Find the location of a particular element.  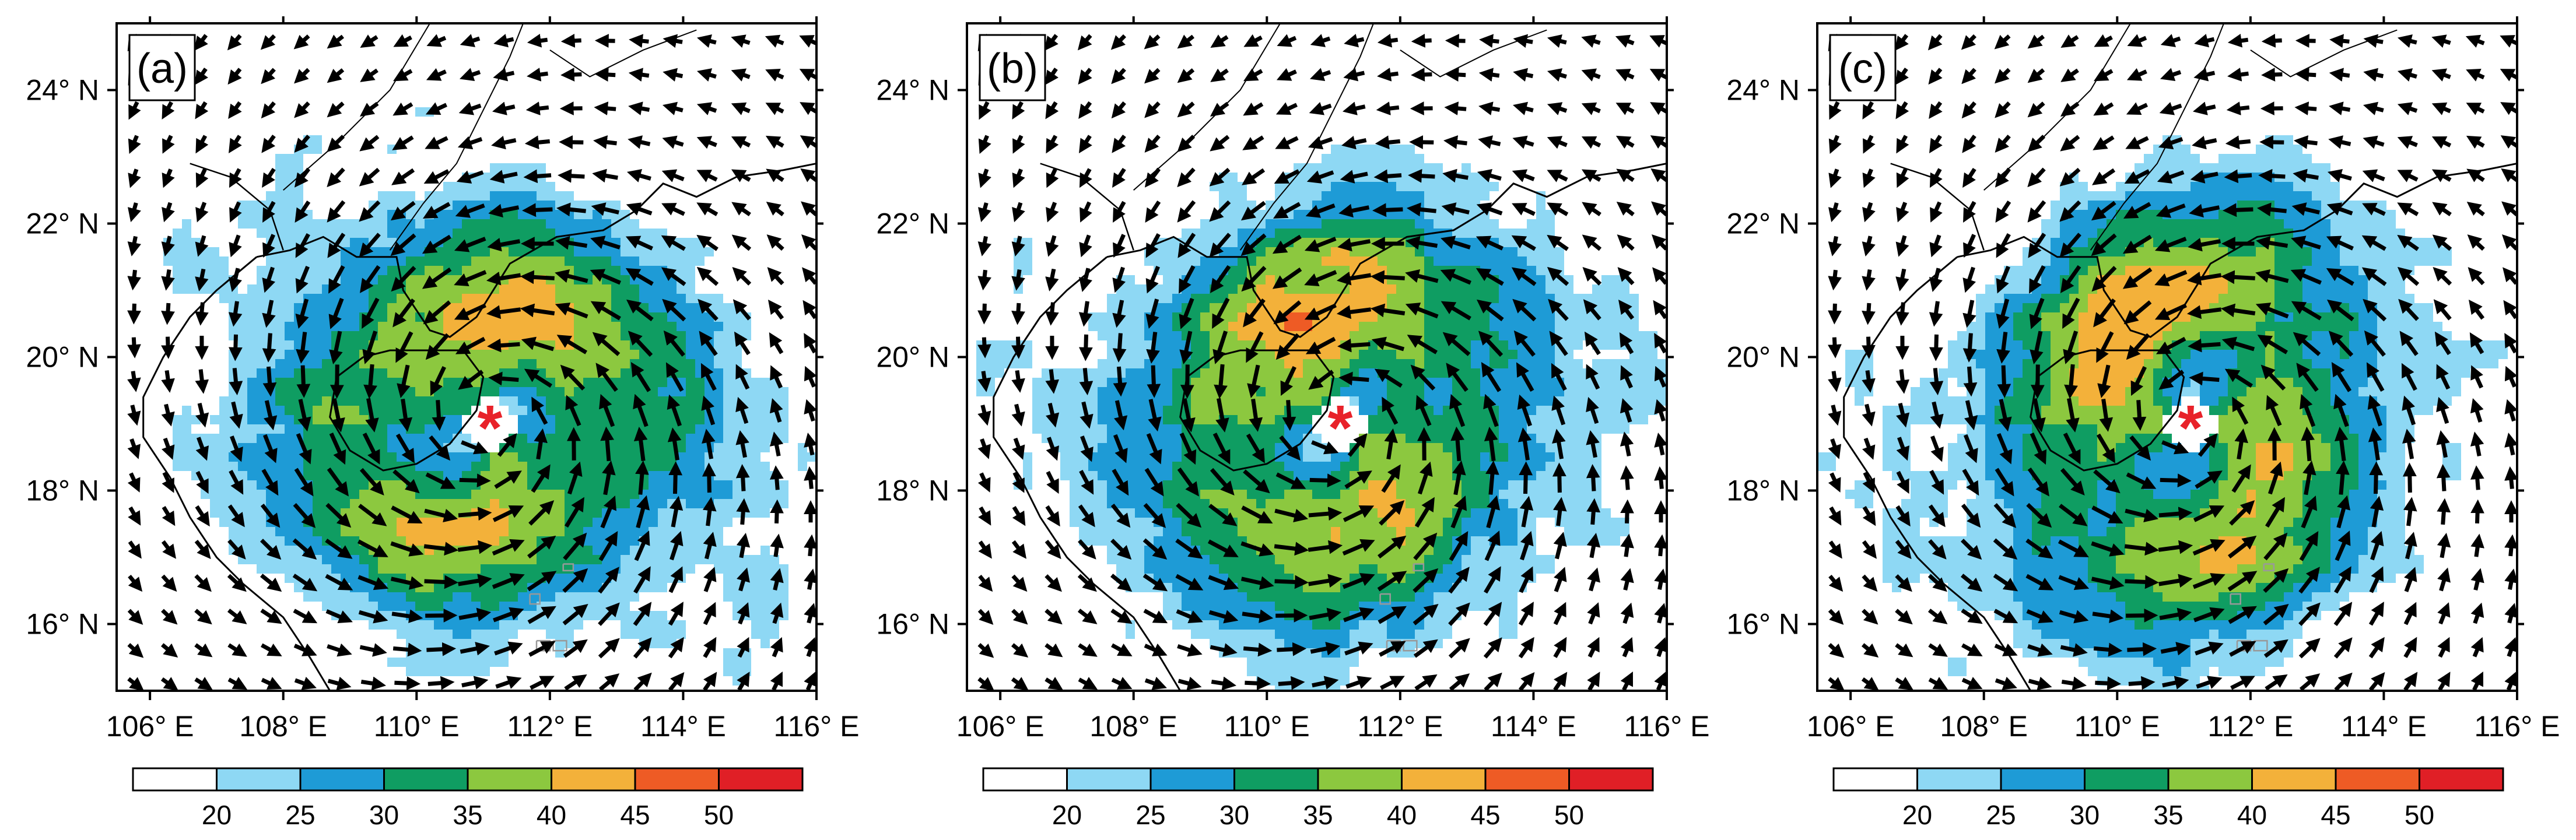

lon-tick-label: 116° E is located at coordinates (2517, 726).